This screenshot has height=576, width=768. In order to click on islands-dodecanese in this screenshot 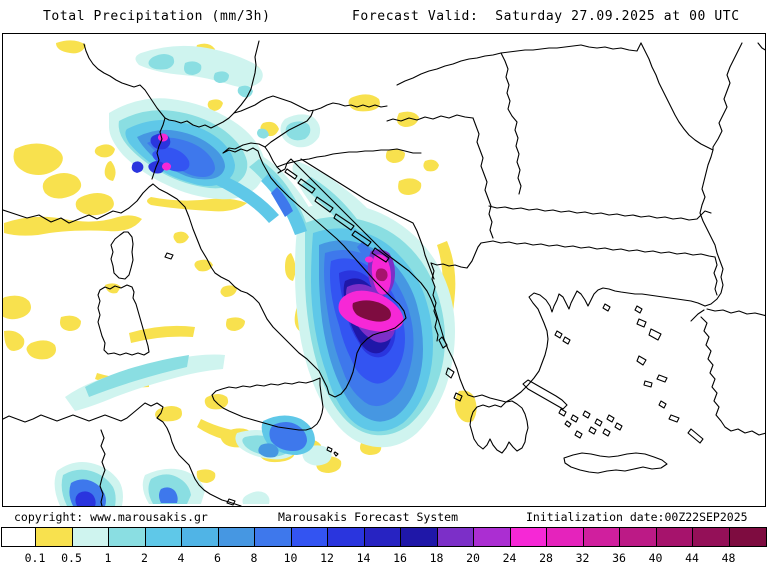, I will do `click(681, 422)`.